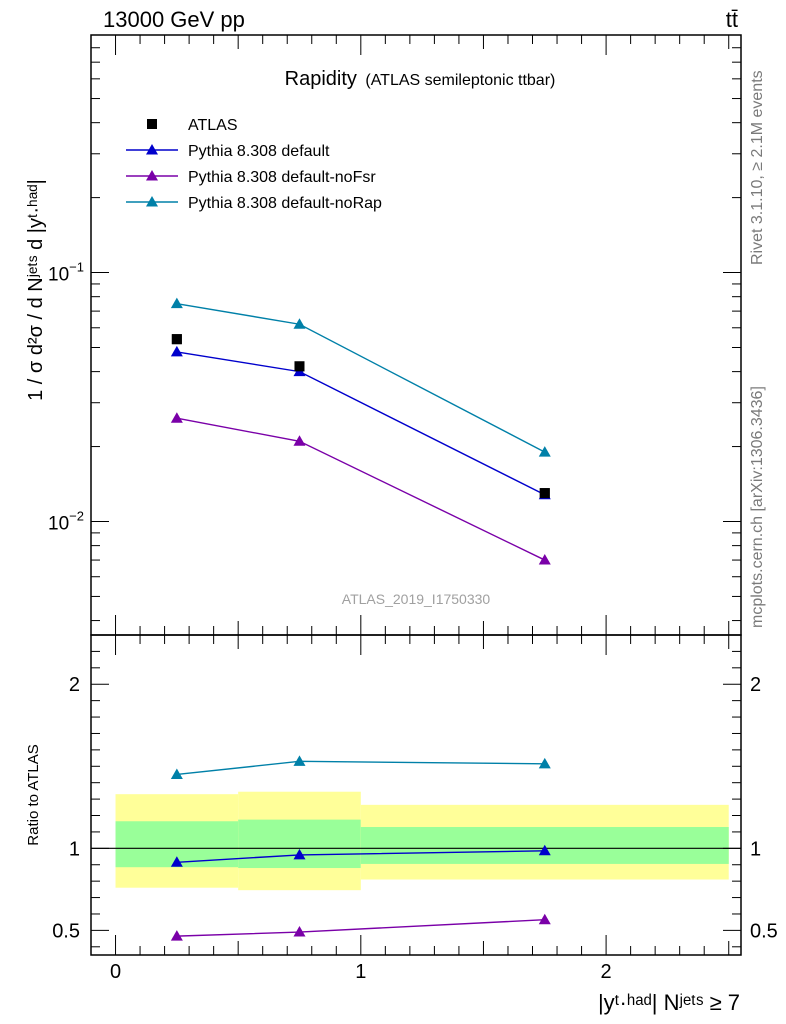 This screenshot has height=1024, width=786. I want to click on ratio-y-tick-label-right: 1, so click(755, 849).